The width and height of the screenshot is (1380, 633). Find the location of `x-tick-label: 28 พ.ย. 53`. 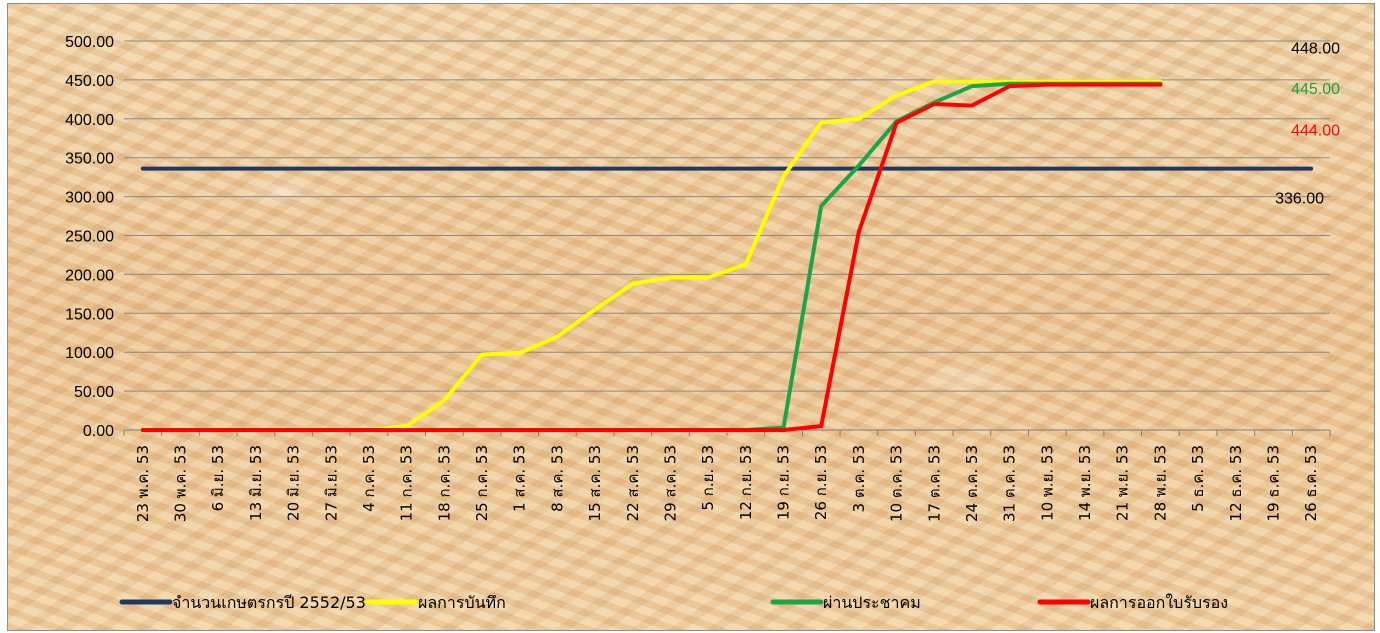

x-tick-label: 28 พ.ย. 53 is located at coordinates (1160, 483).